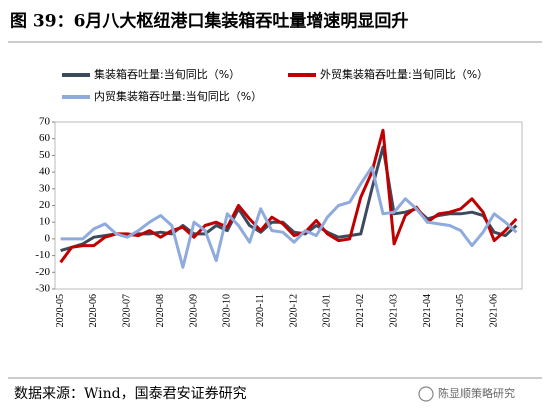 The height and width of the screenshot is (416, 550). Describe the element at coordinates (293, 310) in the screenshot. I see `x-tick-label: 2020-12` at that location.